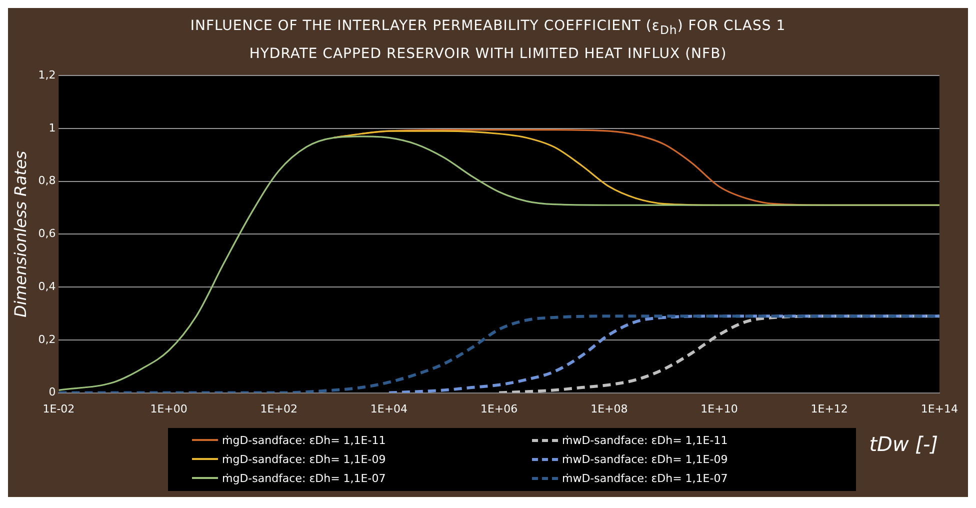 This screenshot has height=508, width=976. I want to click on x-tick-label: 1E+12, so click(829, 409).